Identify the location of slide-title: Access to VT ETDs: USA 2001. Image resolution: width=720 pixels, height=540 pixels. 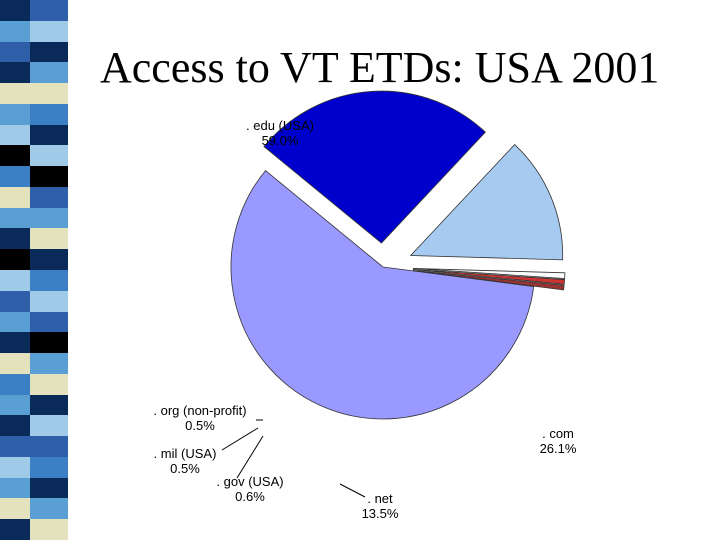
(380, 67).